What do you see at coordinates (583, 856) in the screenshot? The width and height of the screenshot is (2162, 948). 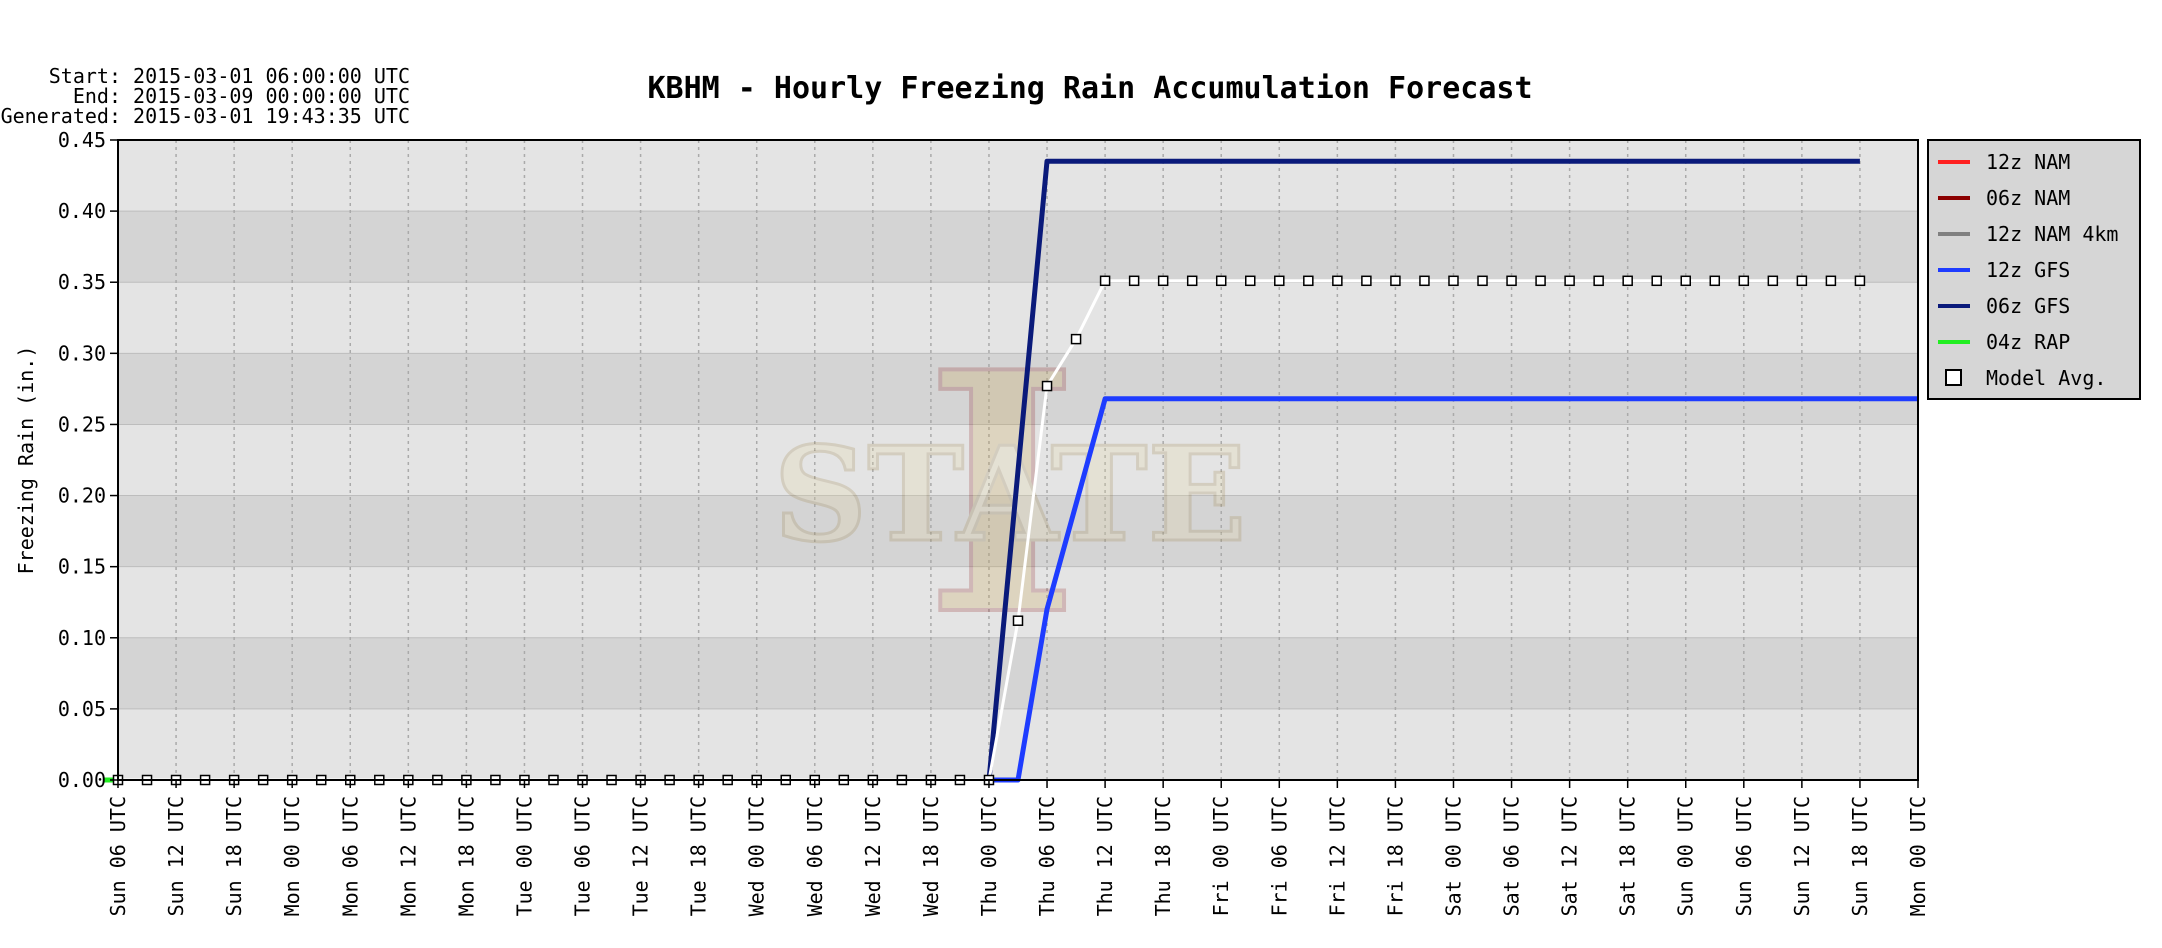 I see `x-tick-label: Tue 06 UTC` at bounding box center [583, 856].